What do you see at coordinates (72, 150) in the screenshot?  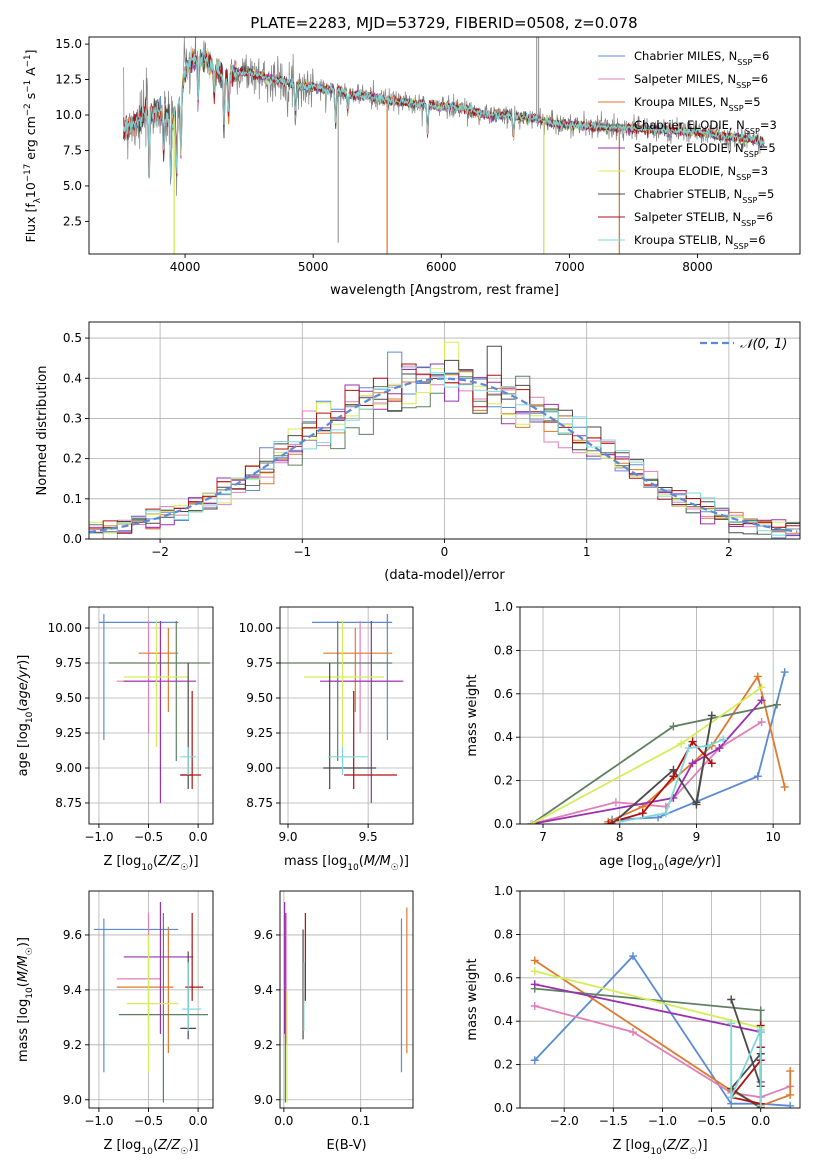 I see `y-tick-label: 7.5` at bounding box center [72, 150].